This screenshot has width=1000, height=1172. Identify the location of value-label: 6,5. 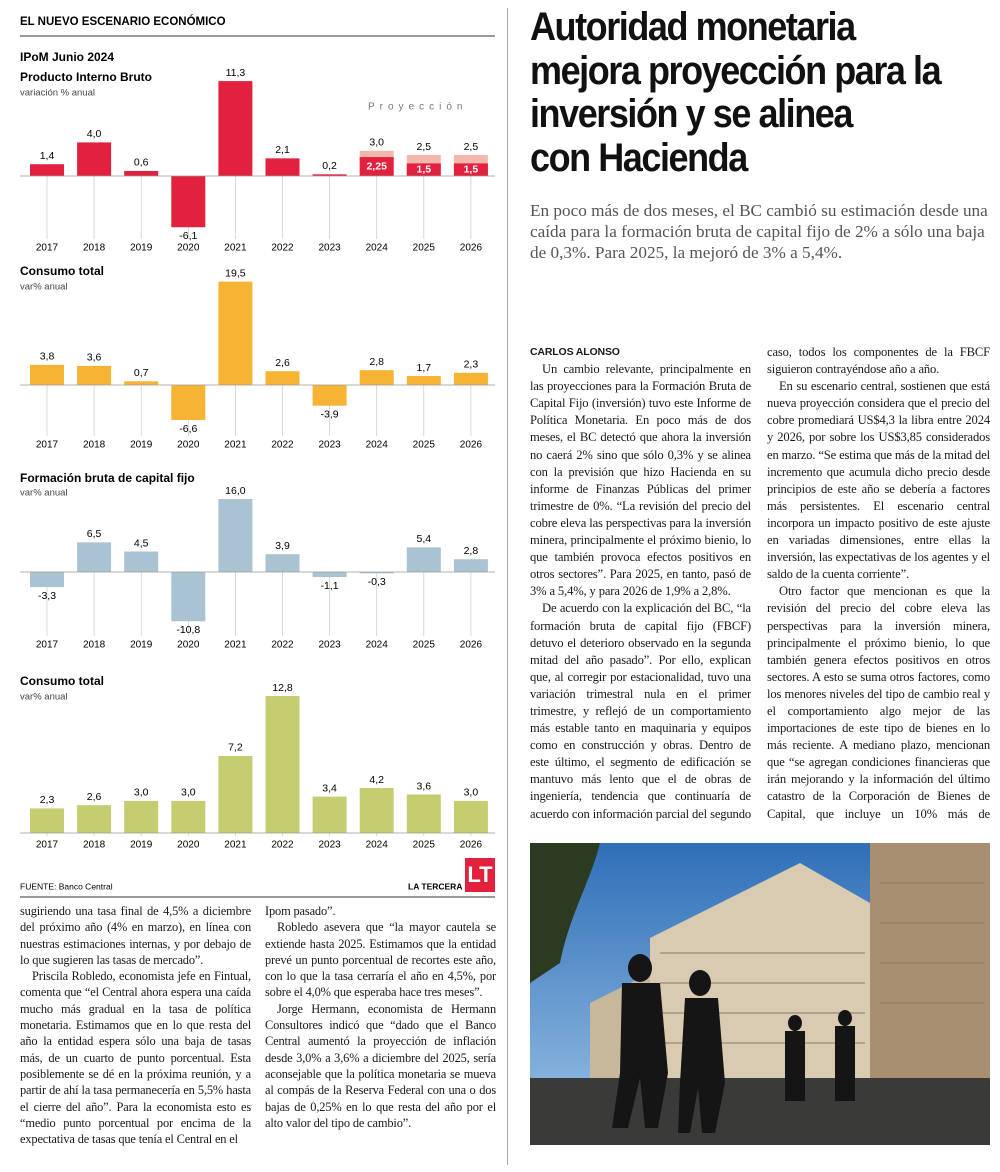
(94, 534).